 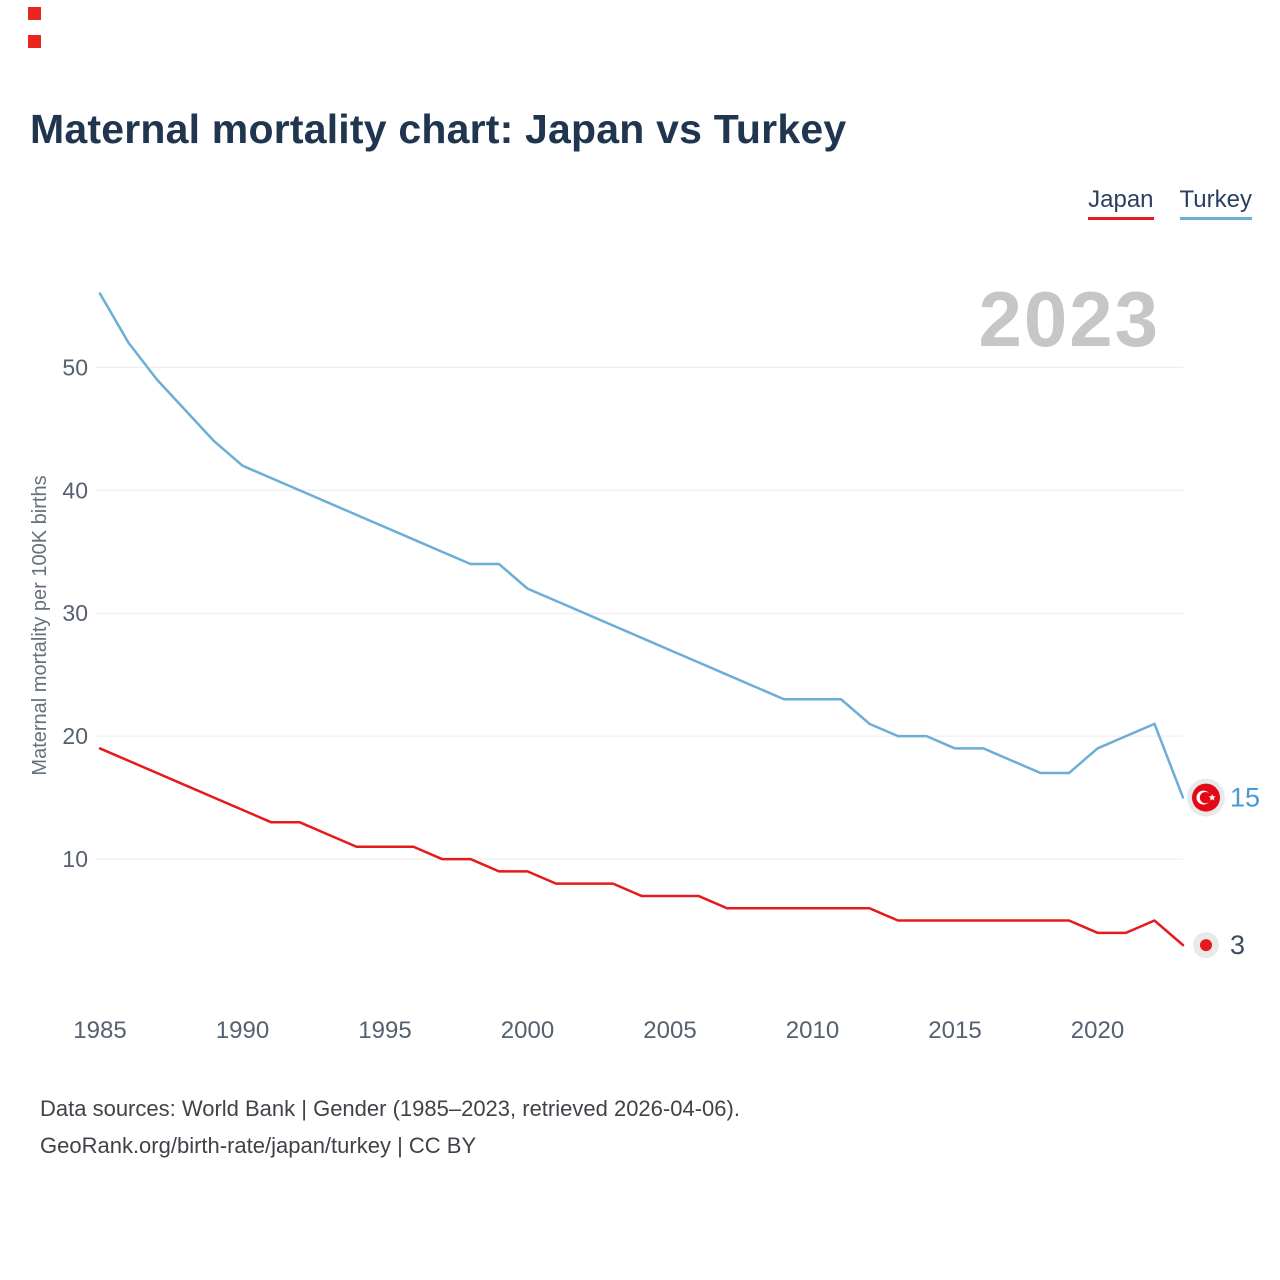 What do you see at coordinates (954, 1030) in the screenshot?
I see `svg-text: 2015` at bounding box center [954, 1030].